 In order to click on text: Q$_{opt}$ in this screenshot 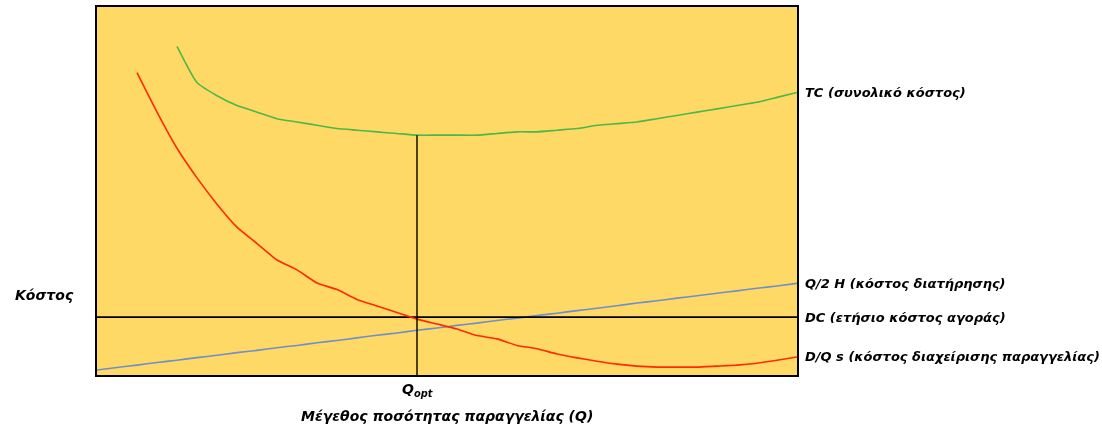, I will do `click(417, 390)`.